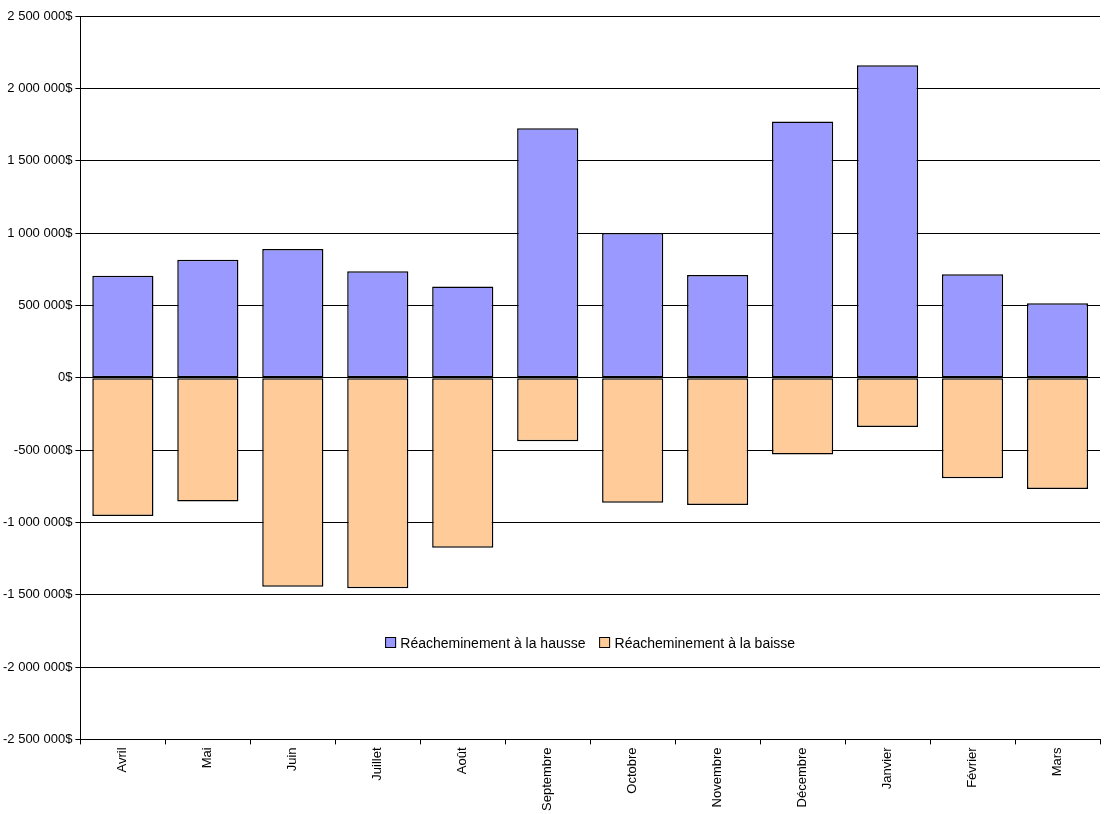  What do you see at coordinates (65, 377) in the screenshot?
I see `y-tick-label: 0$` at bounding box center [65, 377].